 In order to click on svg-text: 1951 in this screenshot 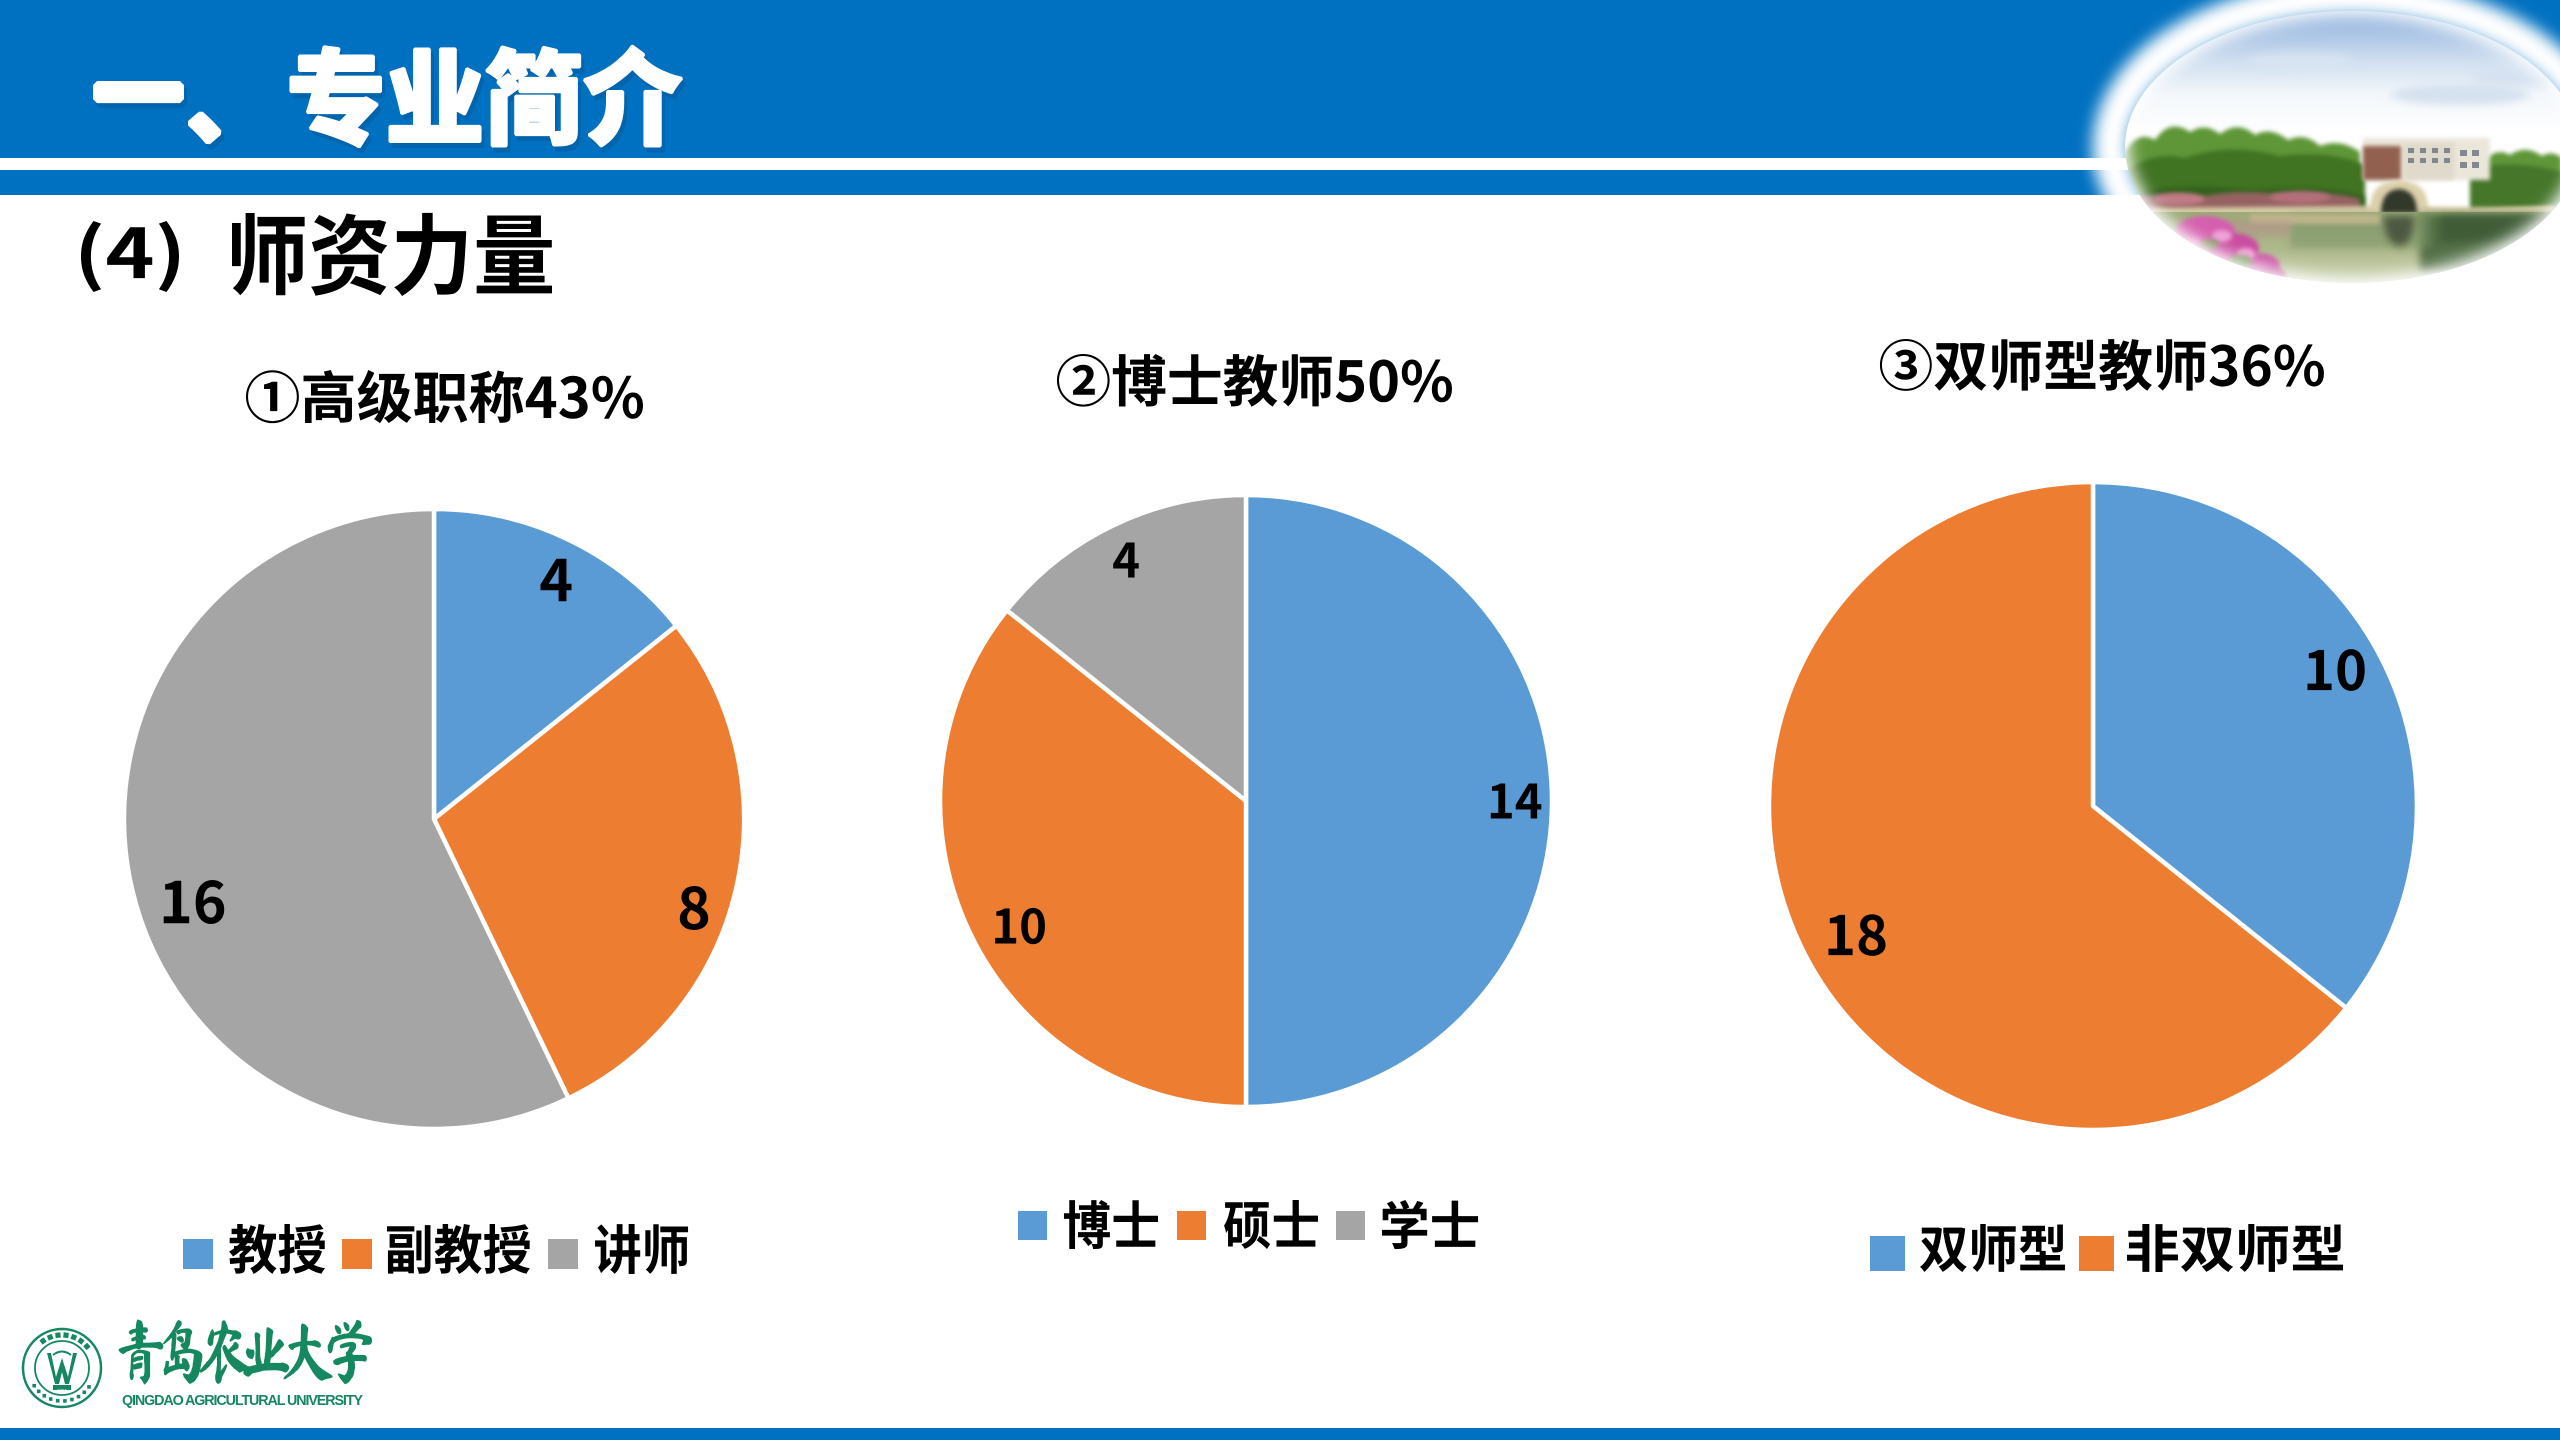, I will do `click(62, 1390)`.